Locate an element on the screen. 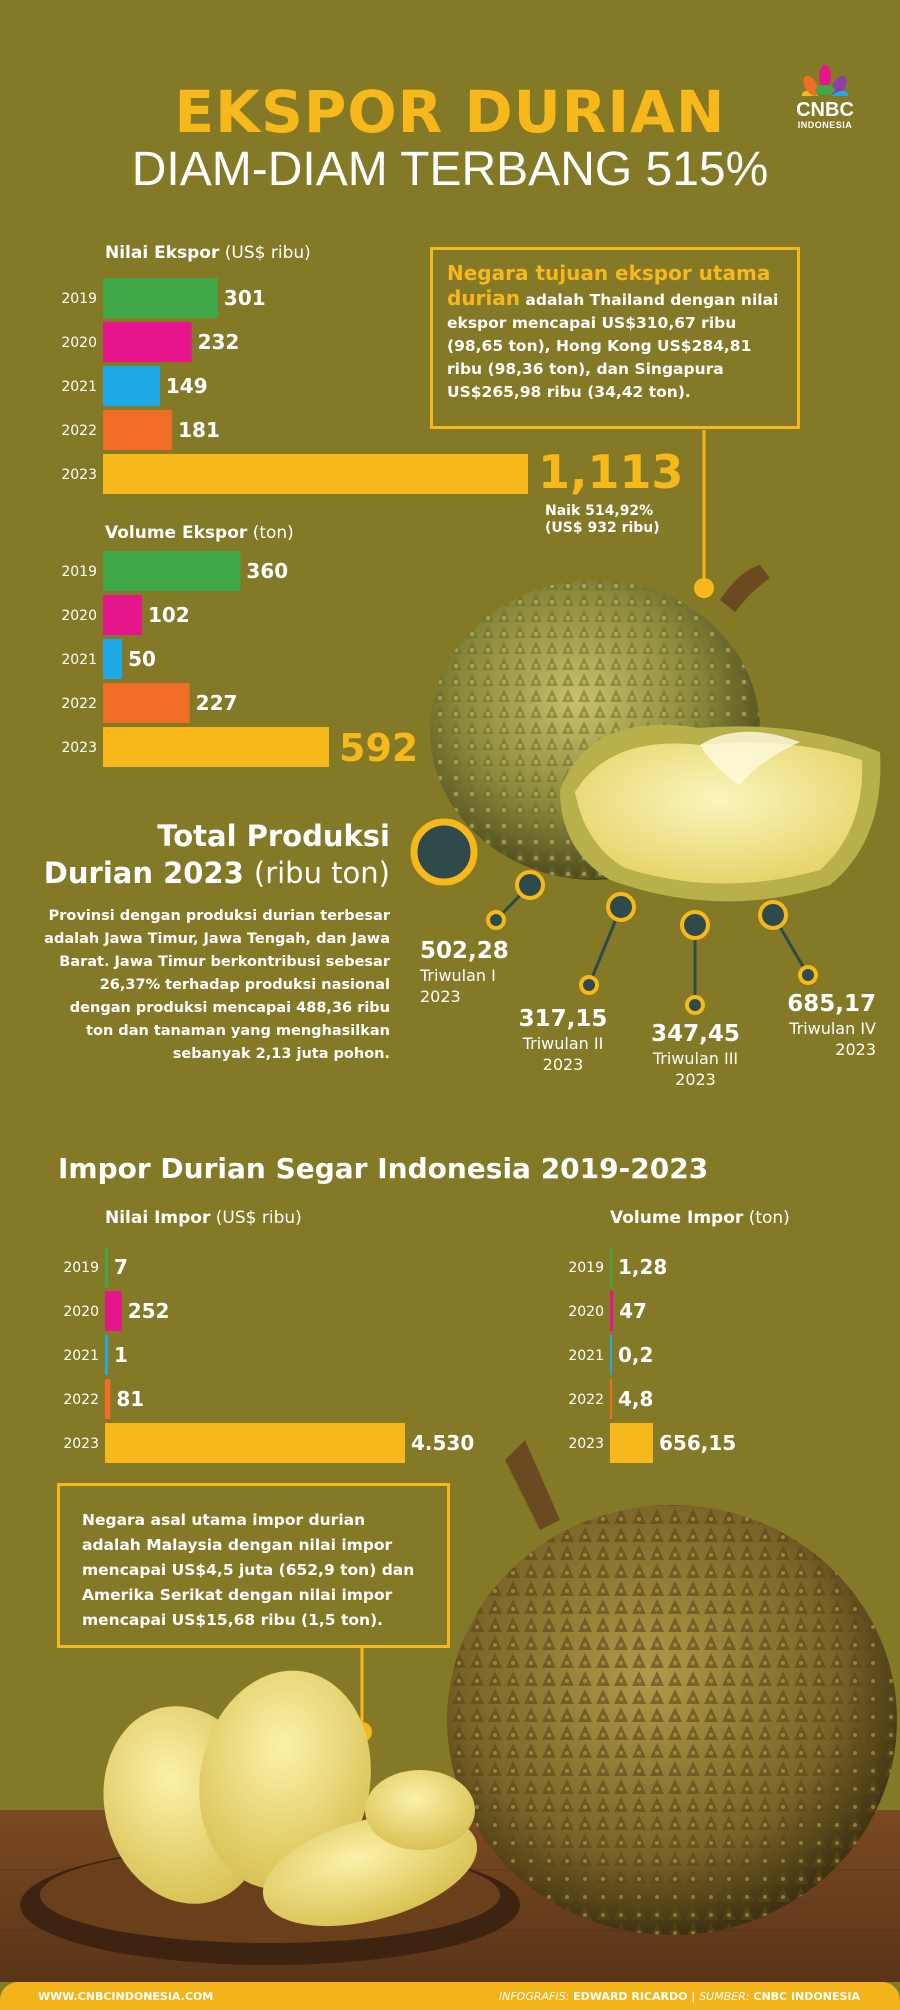 The height and width of the screenshot is (2010, 900). import-volume-year-label: 2022 is located at coordinates (586, 1400).